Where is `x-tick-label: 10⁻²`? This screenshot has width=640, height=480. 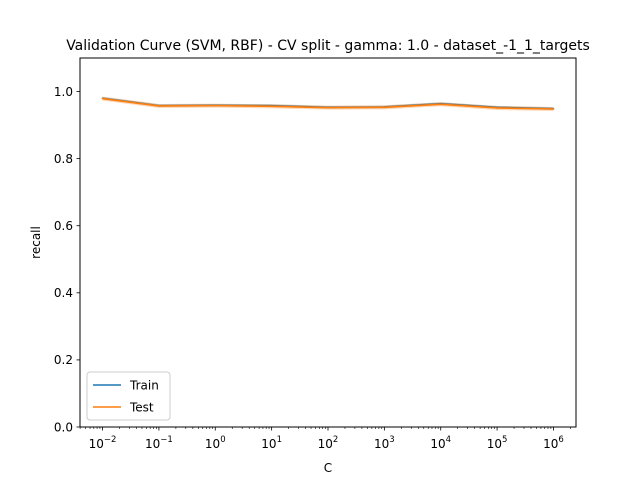 x-tick-label: 10⁻² is located at coordinates (103, 443).